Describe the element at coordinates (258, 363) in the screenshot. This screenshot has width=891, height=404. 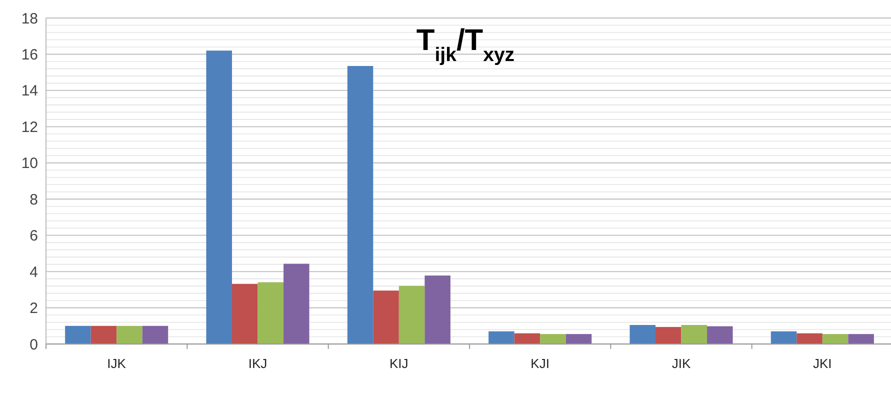
I see `x-tick-label: IKJ` at that location.